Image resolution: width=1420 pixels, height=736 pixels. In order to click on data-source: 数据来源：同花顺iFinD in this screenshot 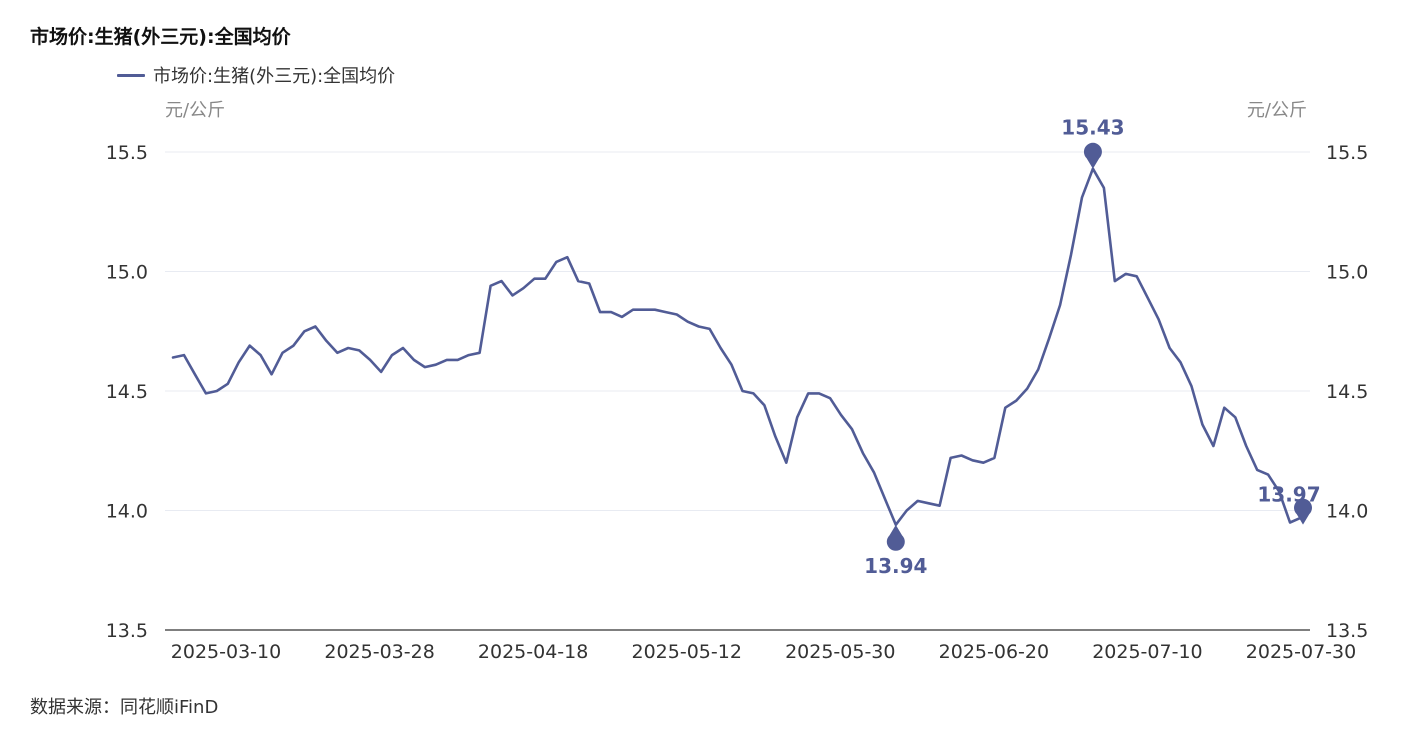, I will do `click(124, 707)`.